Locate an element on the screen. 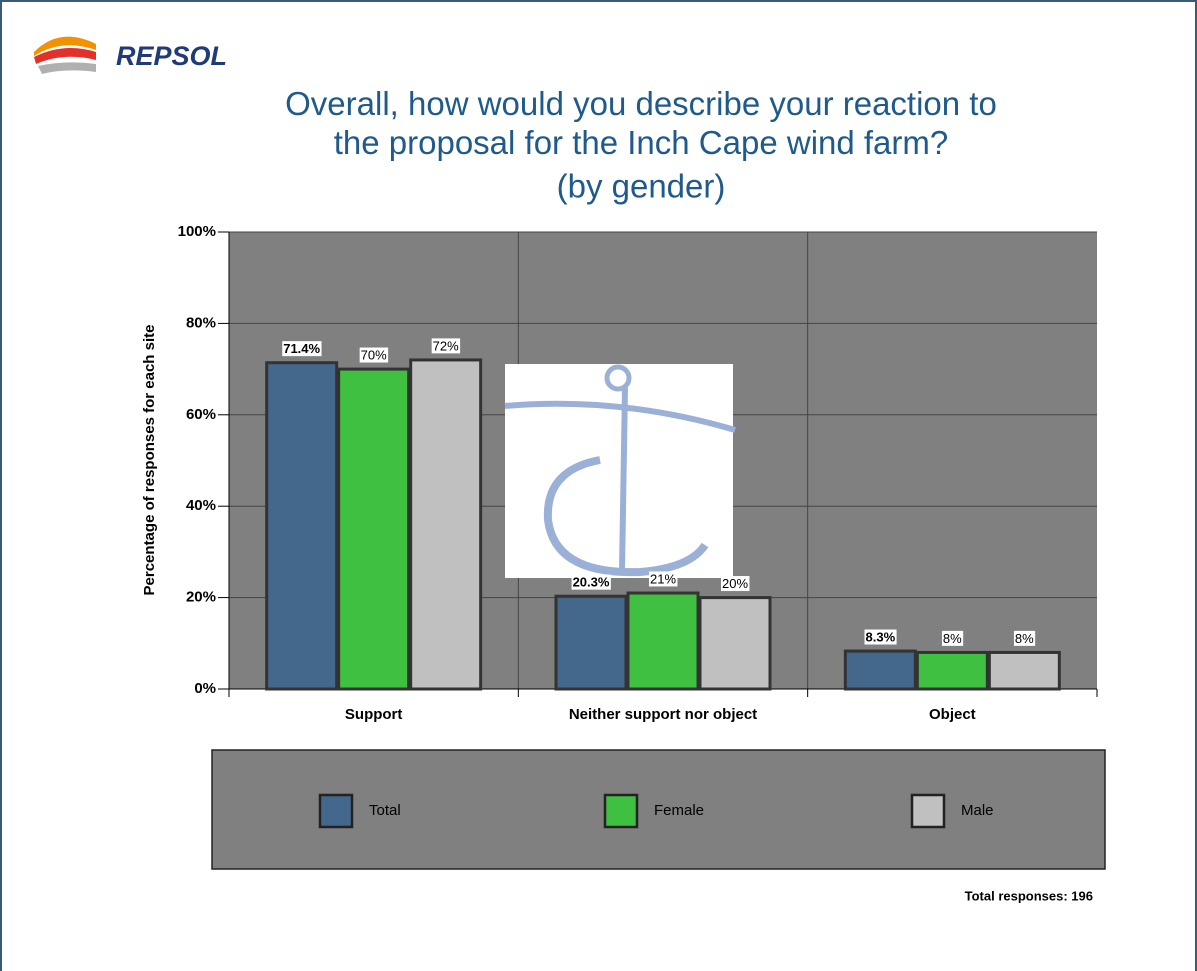 This screenshot has width=1197, height=971. data-label: 72% is located at coordinates (446, 345).